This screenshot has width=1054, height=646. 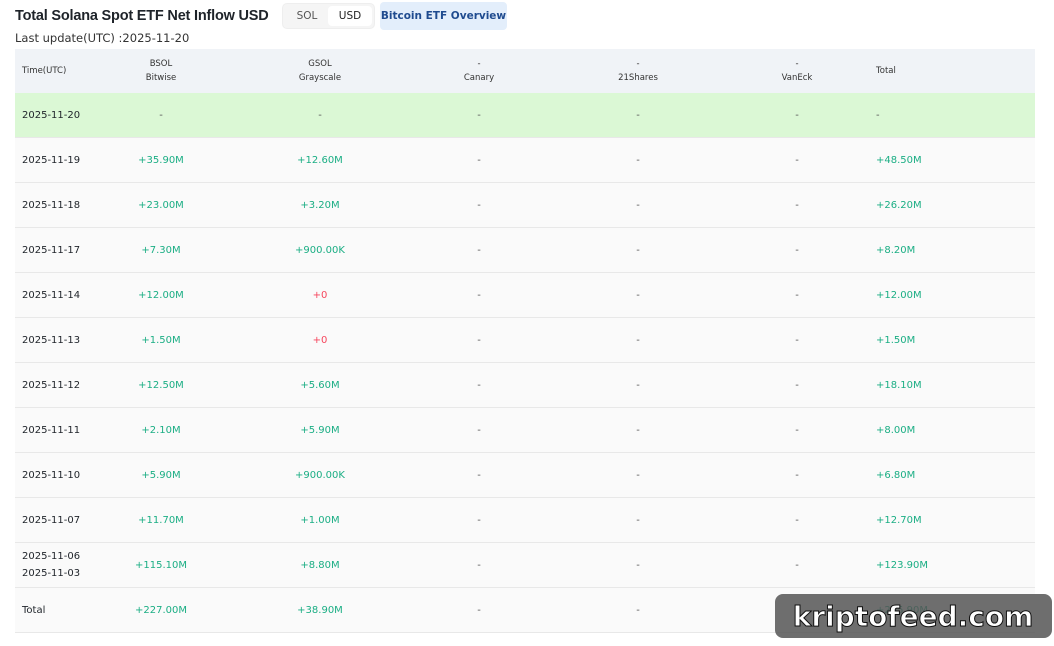 What do you see at coordinates (320, 520) in the screenshot?
I see `cell-value: +1.00M` at bounding box center [320, 520].